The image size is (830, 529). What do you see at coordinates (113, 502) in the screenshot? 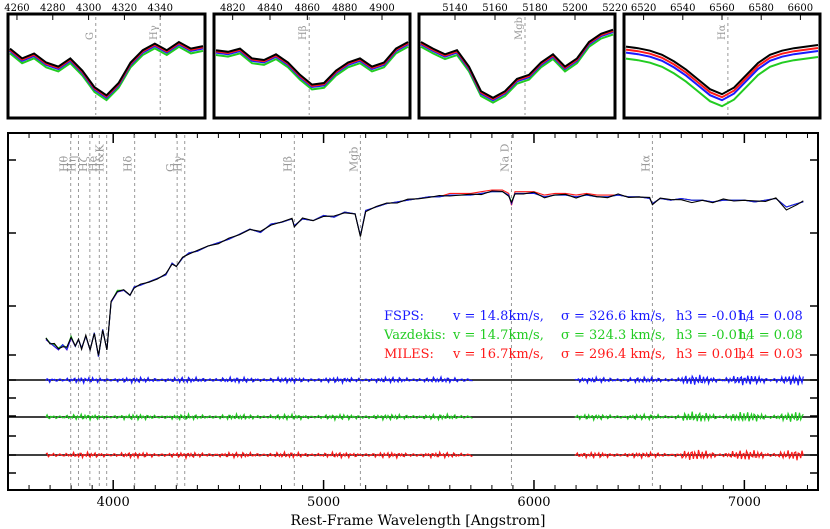
I see `x-tick-label: 4000` at bounding box center [113, 502].